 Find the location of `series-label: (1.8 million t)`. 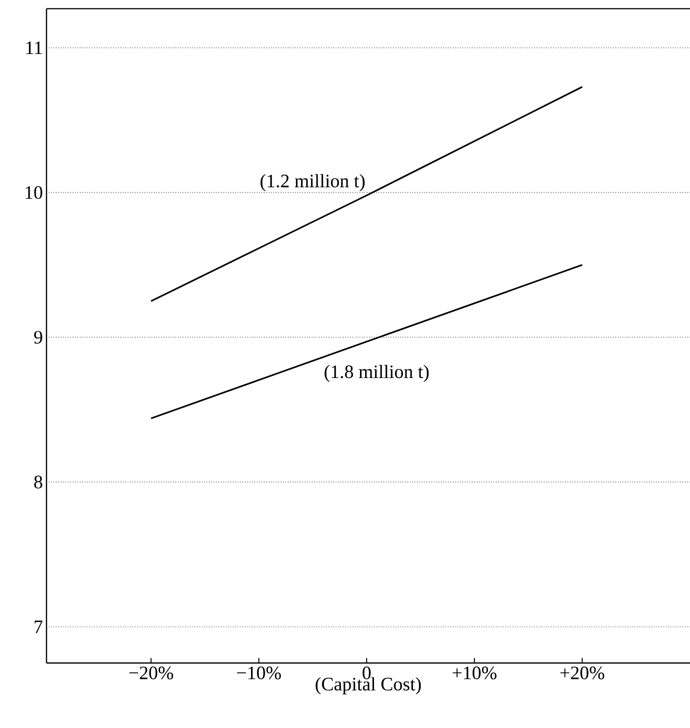

series-label: (1.8 million t) is located at coordinates (376, 373).